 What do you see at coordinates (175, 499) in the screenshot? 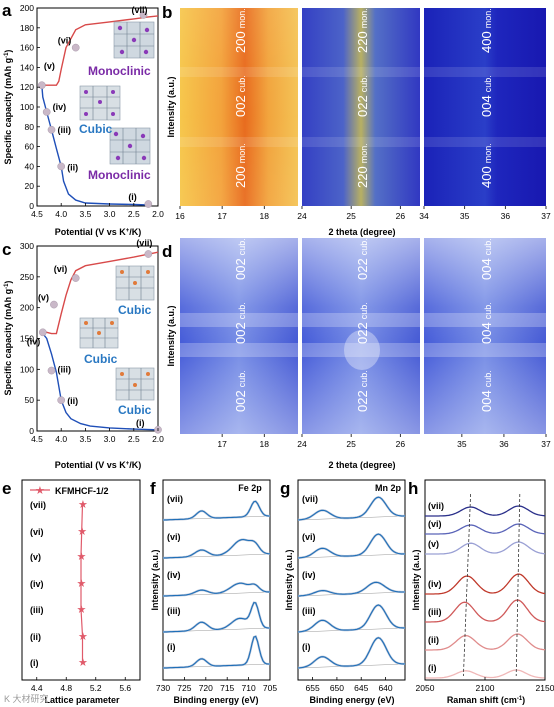
I see `pf-stage-label: (vii)` at bounding box center [175, 499].